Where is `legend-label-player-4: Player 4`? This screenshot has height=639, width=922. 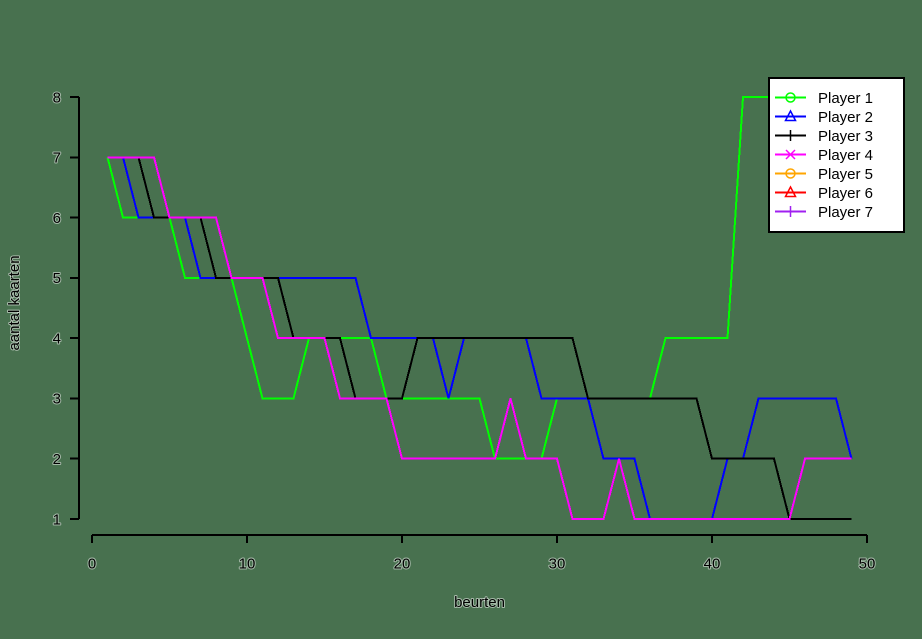 legend-label-player-4: Player 4 is located at coordinates (845, 155).